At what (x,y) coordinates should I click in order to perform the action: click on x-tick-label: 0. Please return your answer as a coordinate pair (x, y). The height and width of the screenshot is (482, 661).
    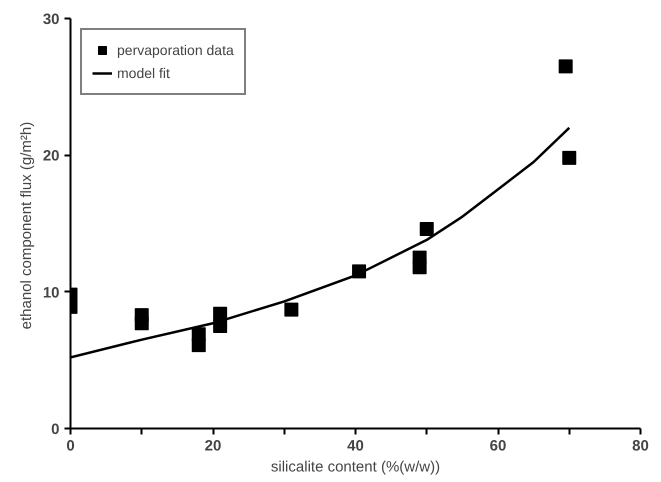
    Looking at the image, I should click on (70, 446).